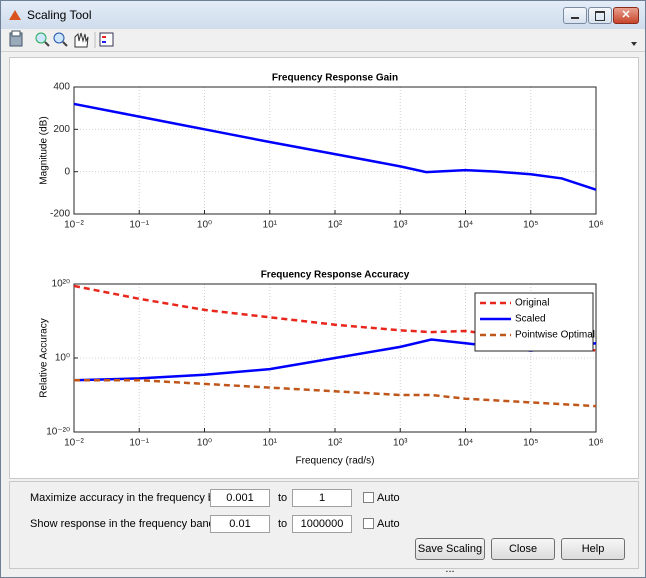  I want to click on legend-label: Pointwise Optimal, so click(555, 335).